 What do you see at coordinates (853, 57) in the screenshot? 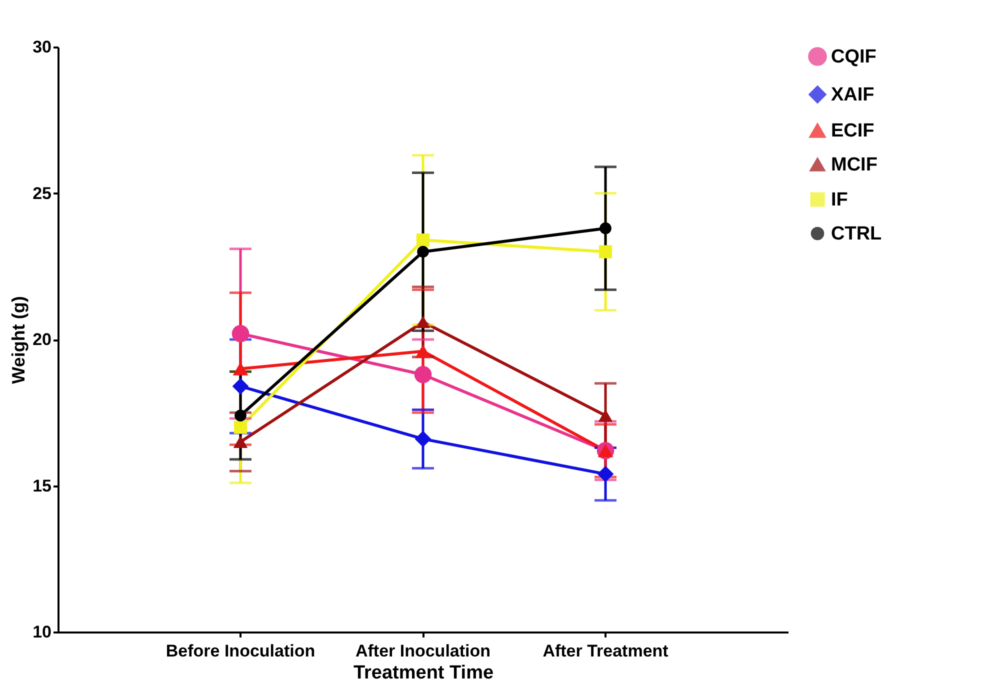
I see `legend-label: CQIF` at bounding box center [853, 57].